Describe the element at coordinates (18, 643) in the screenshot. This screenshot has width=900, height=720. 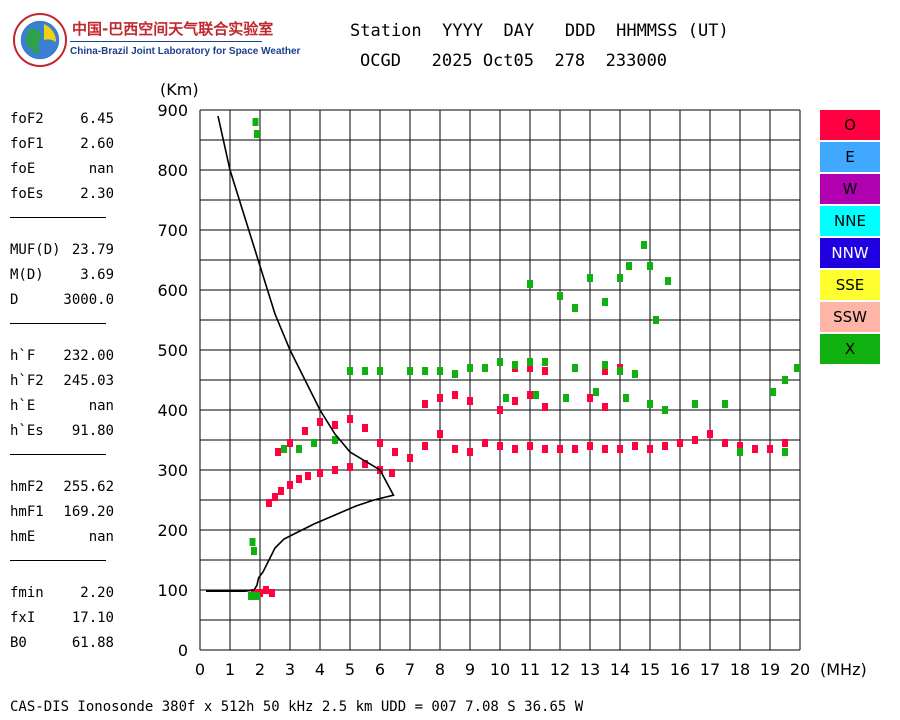
I see `param-name: B0` at that location.